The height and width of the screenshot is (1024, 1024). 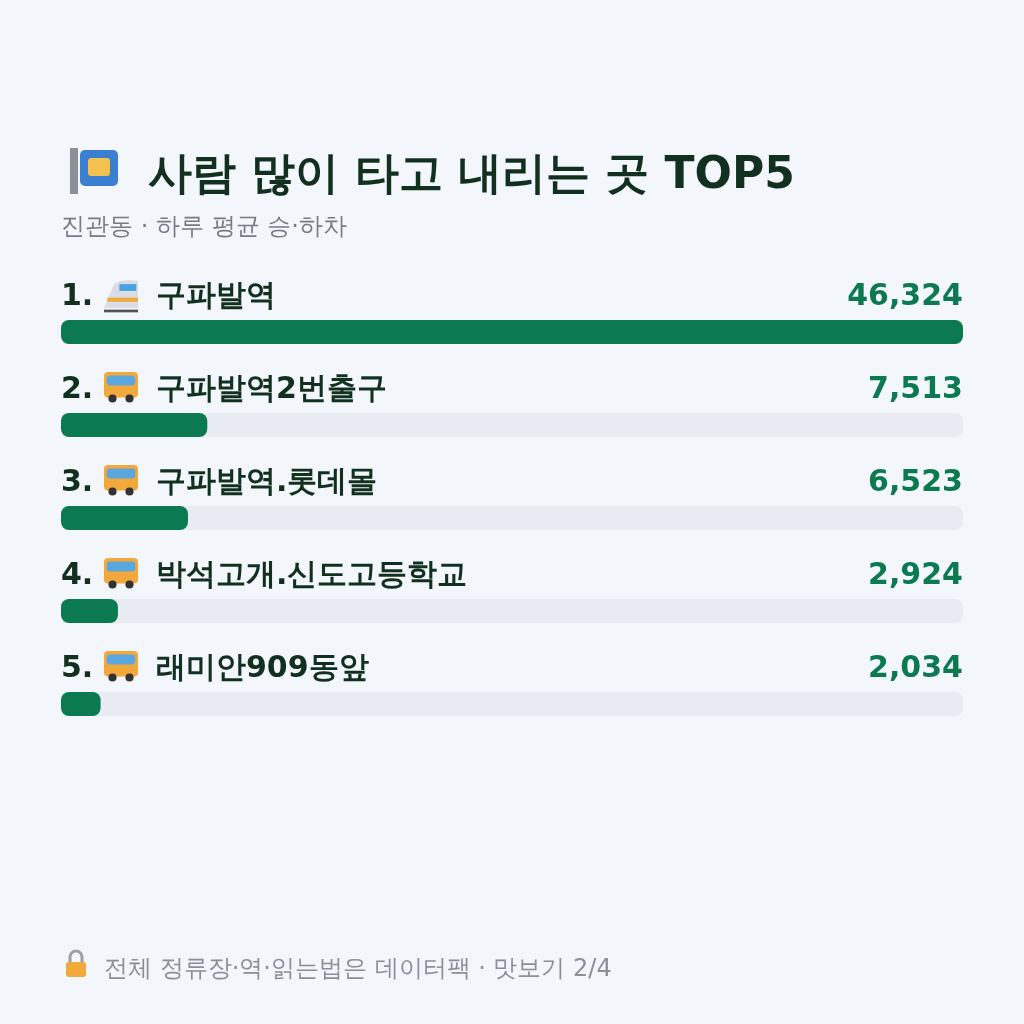 I want to click on category-label: 4. 박석고개.신도고등학교, so click(x=264, y=573).